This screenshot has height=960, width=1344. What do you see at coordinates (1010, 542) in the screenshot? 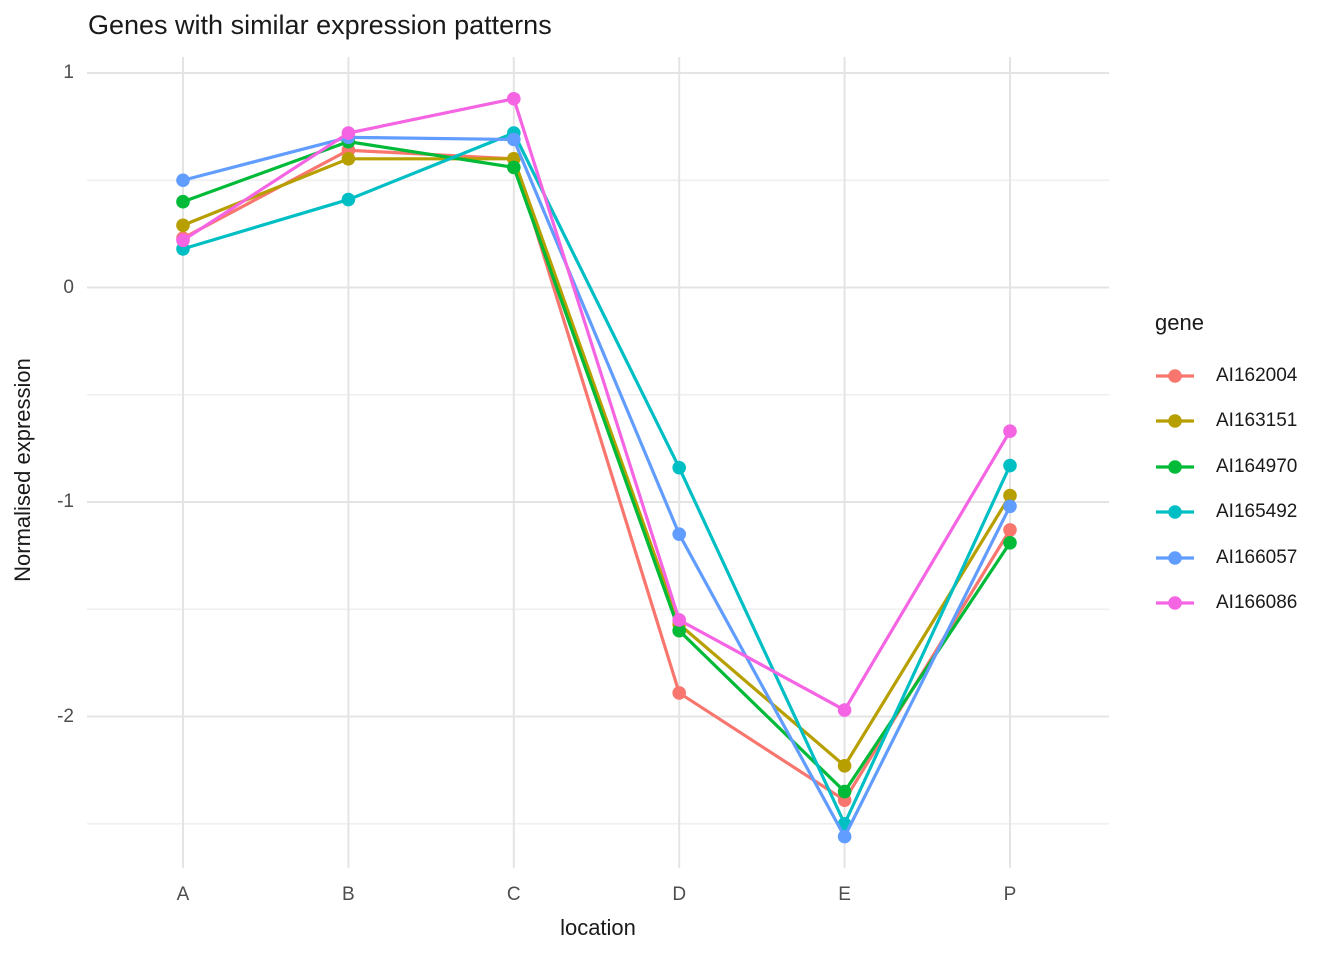
I see `data-point-AI164970-P` at bounding box center [1010, 542].